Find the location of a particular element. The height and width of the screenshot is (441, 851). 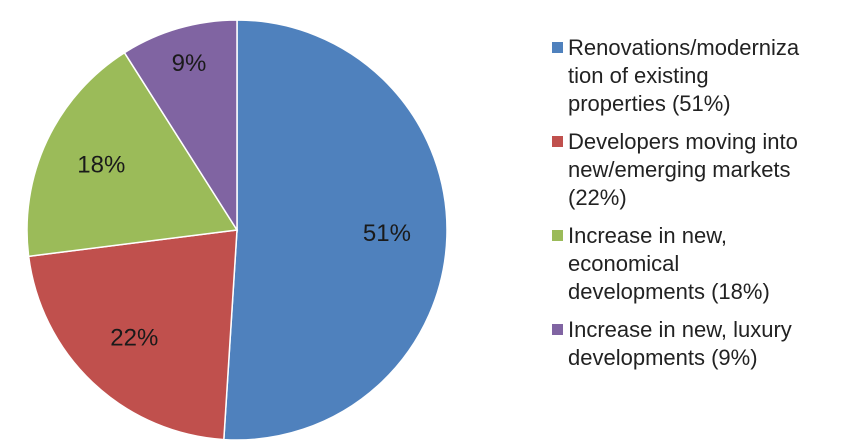

slice-value-label: 22% is located at coordinates (134, 338).